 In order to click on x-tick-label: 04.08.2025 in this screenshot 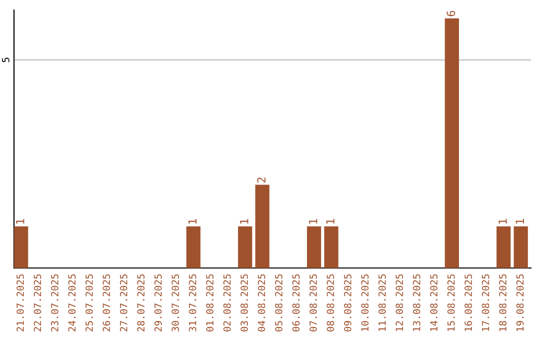, I will do `click(262, 303)`.